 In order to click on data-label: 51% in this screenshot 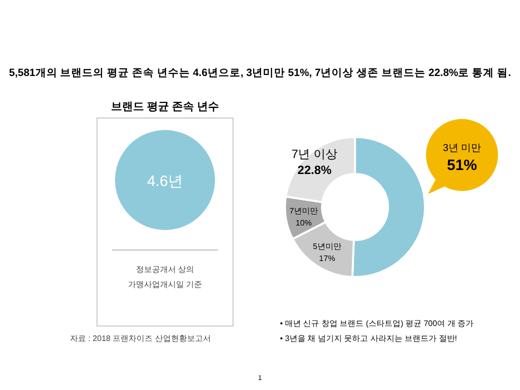, I will do `click(462, 165)`.